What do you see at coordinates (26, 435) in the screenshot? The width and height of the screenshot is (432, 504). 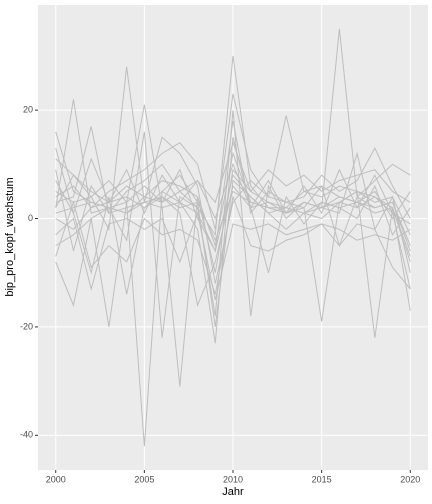 I see `y-tick-label: -40` at bounding box center [26, 435].